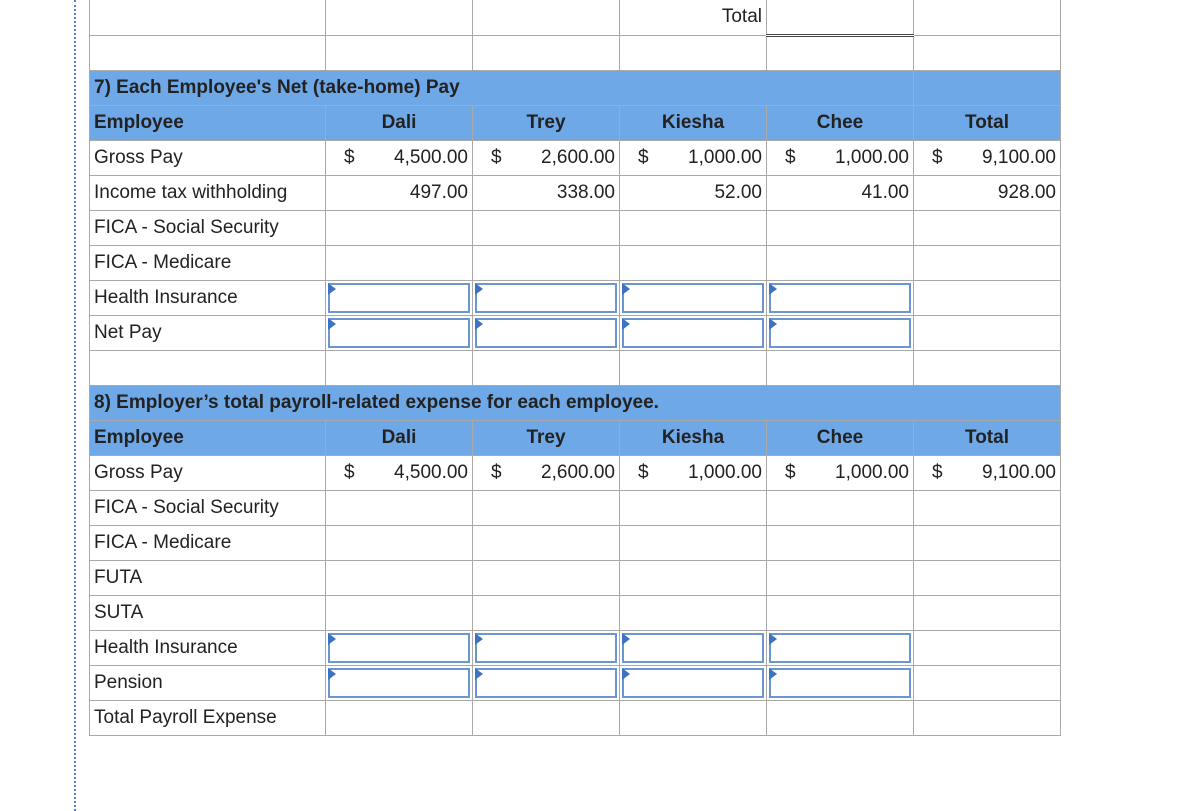  Describe the element at coordinates (75, 405) in the screenshot. I see `left-dotted-guide` at that location.